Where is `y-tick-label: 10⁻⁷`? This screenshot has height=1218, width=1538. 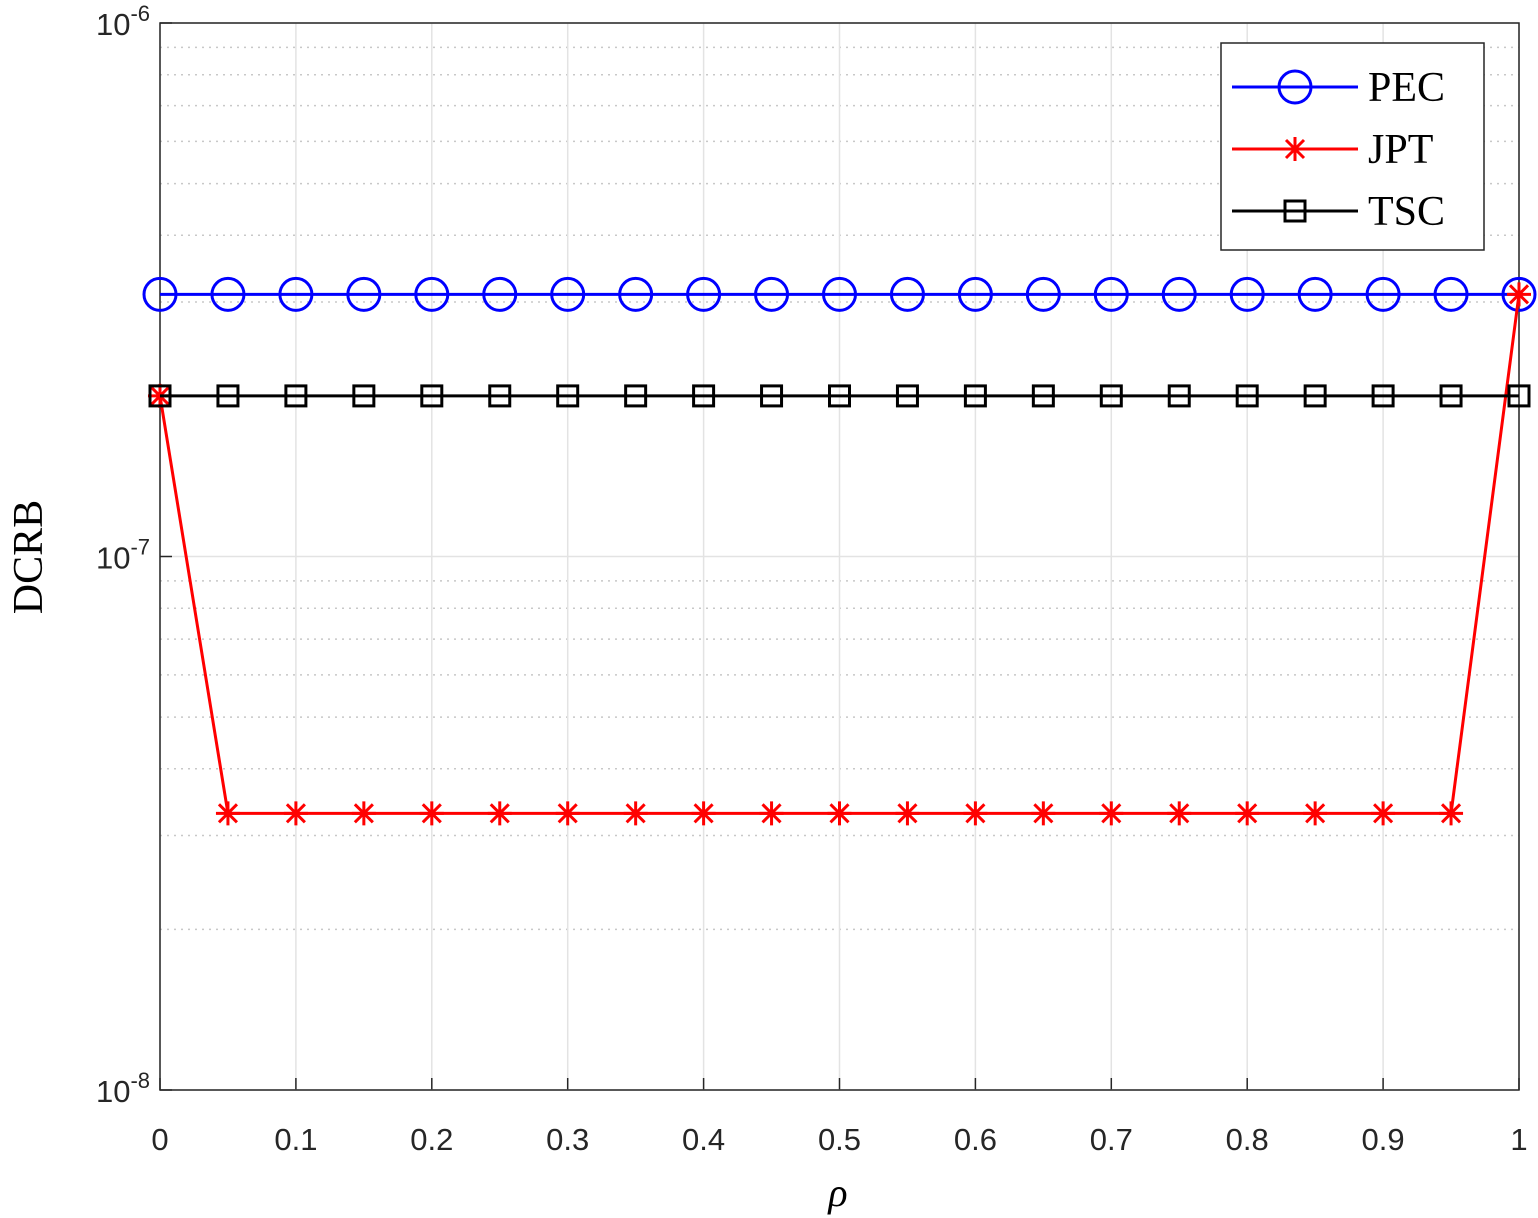 y-tick-label: 10⁻⁷ is located at coordinates (123, 555).